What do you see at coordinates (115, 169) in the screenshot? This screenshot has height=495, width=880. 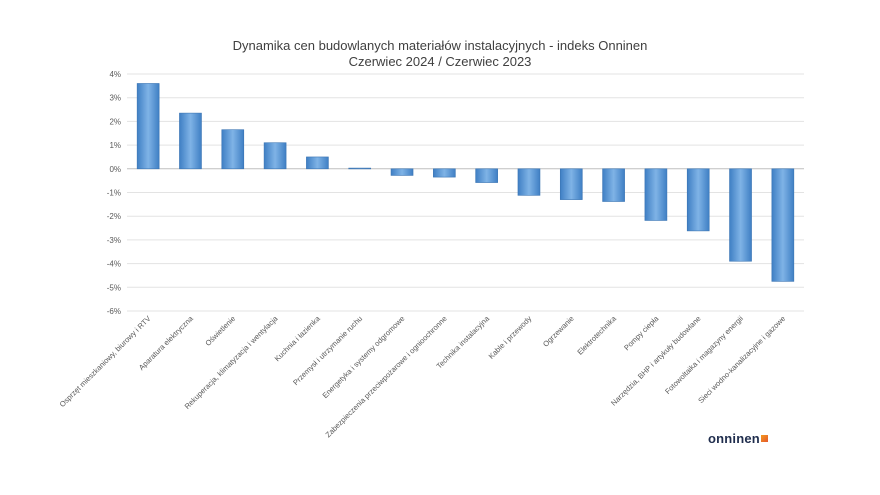 I see `y-tick-label: 0%` at bounding box center [115, 169].